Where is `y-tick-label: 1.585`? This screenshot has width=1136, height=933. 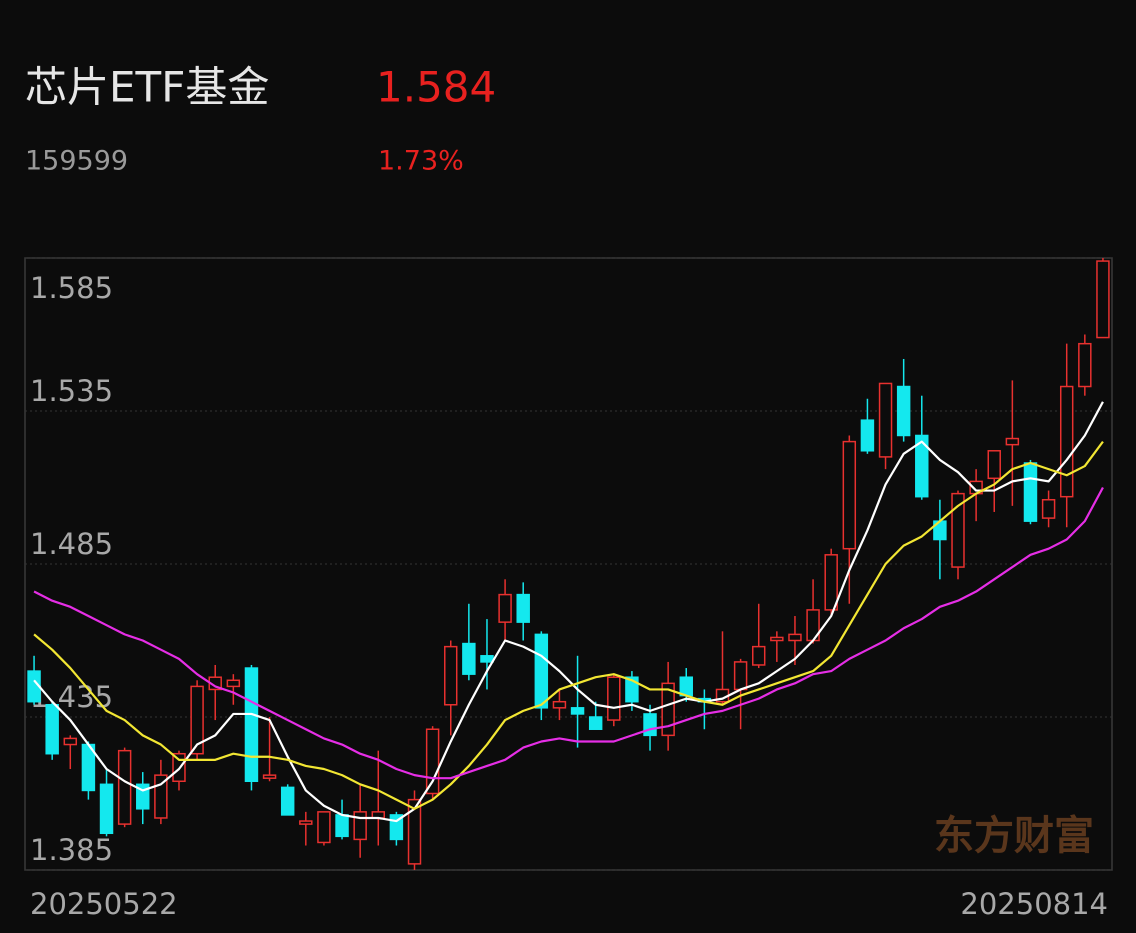 y-tick-label: 1.585 is located at coordinates (71, 288).